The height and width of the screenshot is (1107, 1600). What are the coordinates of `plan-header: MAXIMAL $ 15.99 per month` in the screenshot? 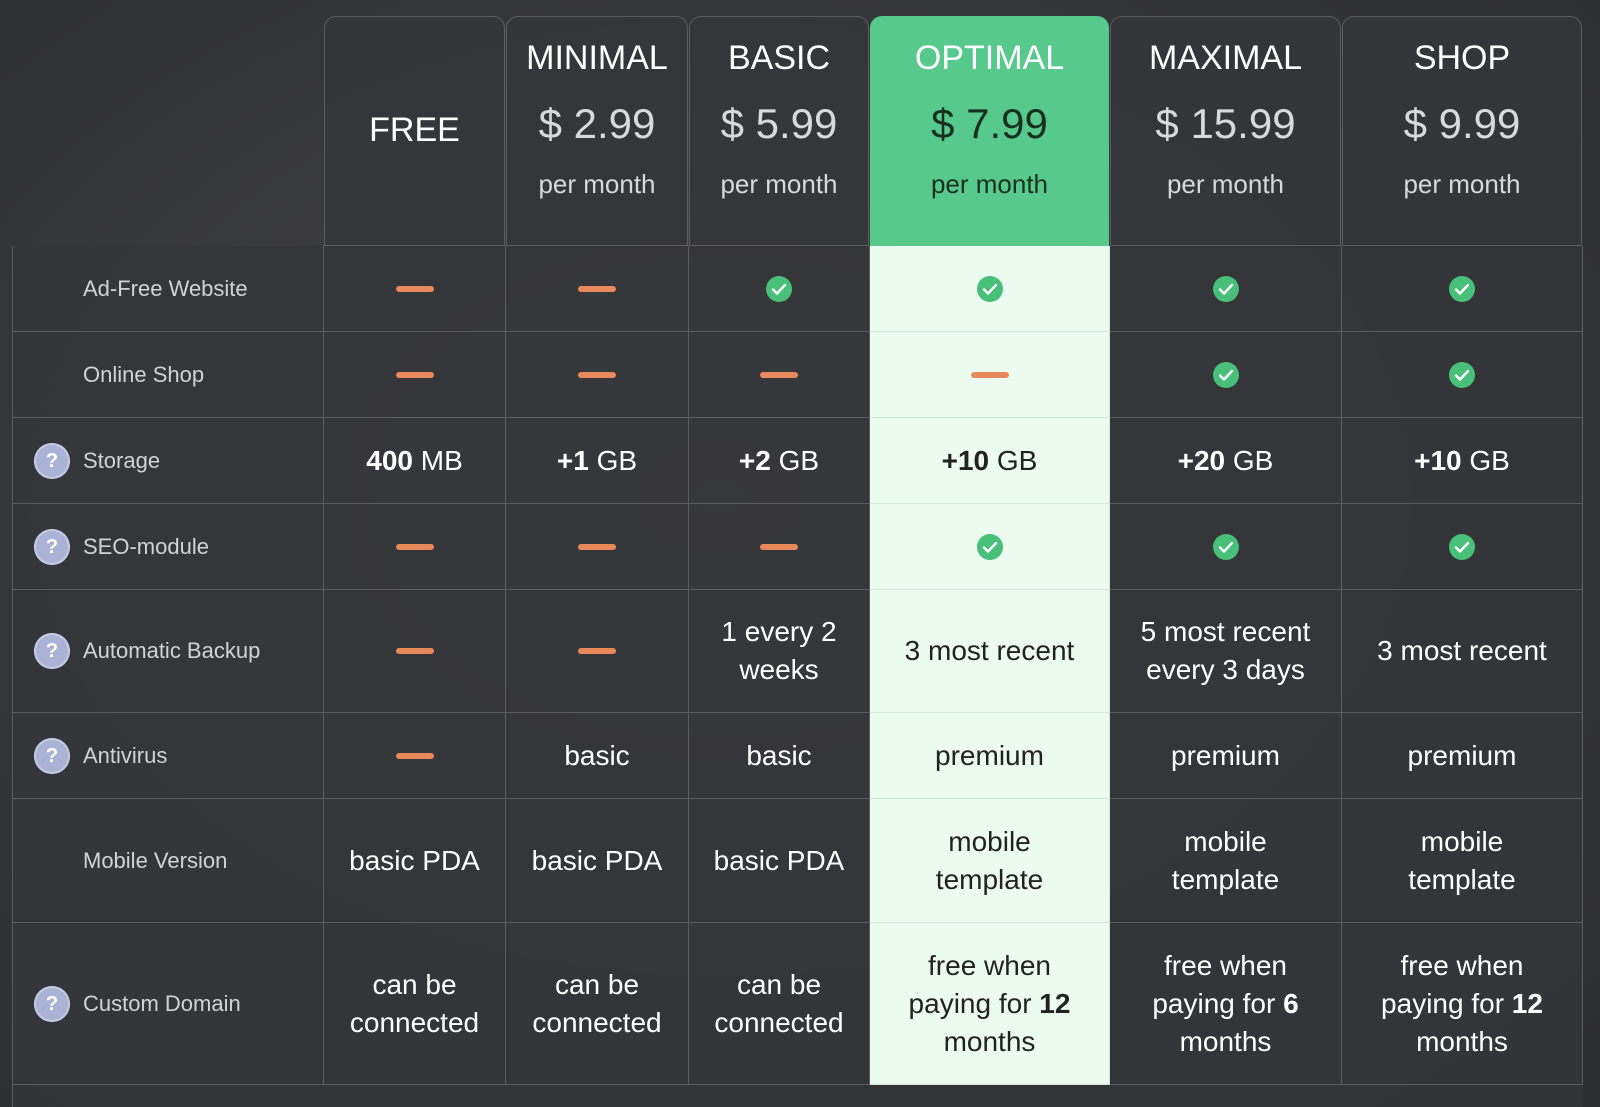 It's located at (1225, 131).